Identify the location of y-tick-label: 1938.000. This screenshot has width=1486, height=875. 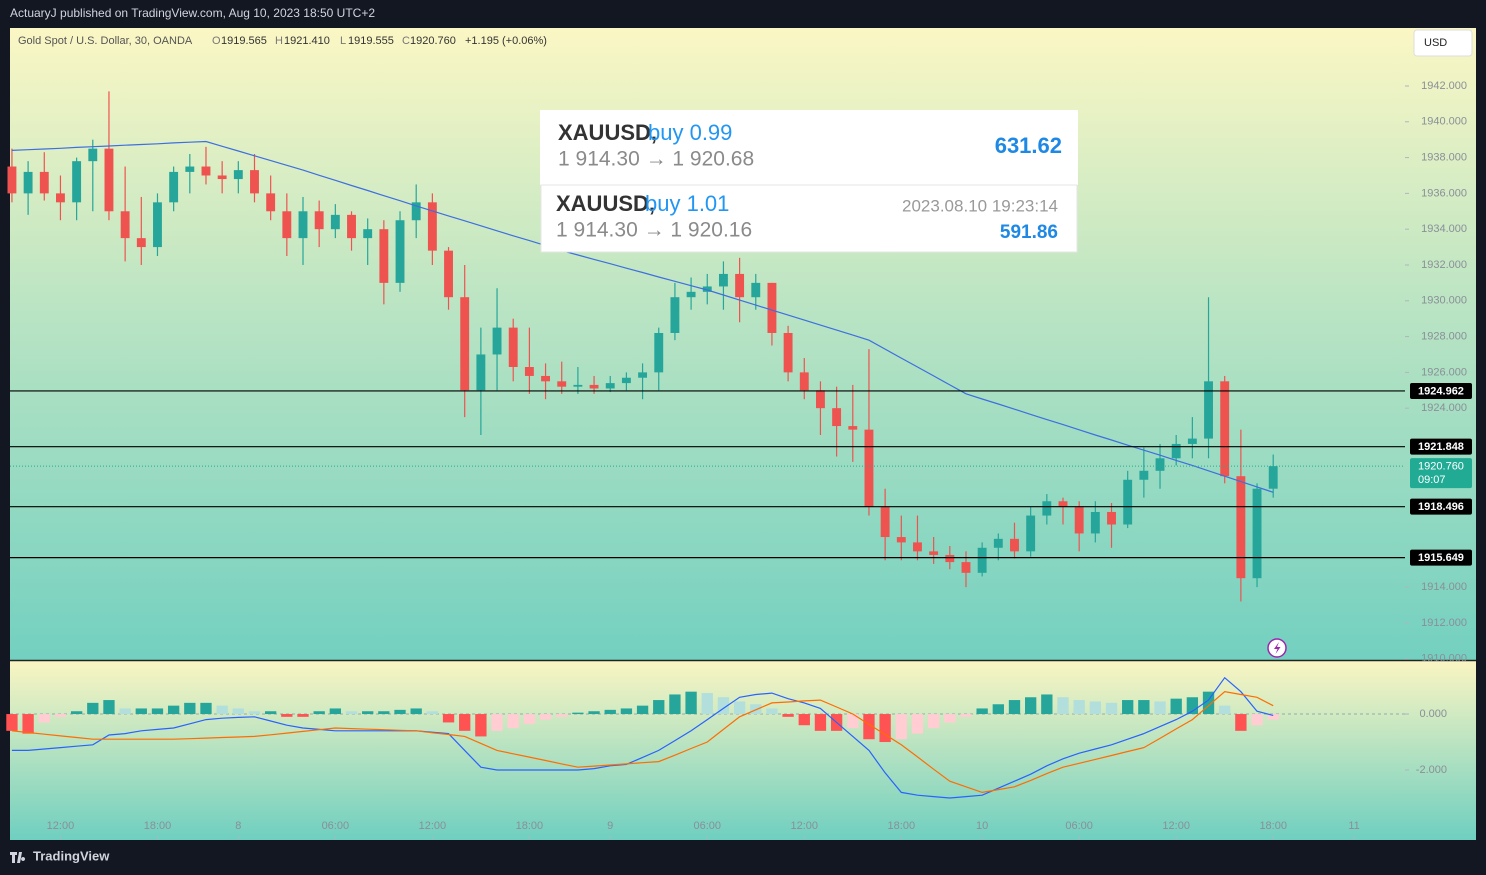
(1444, 157).